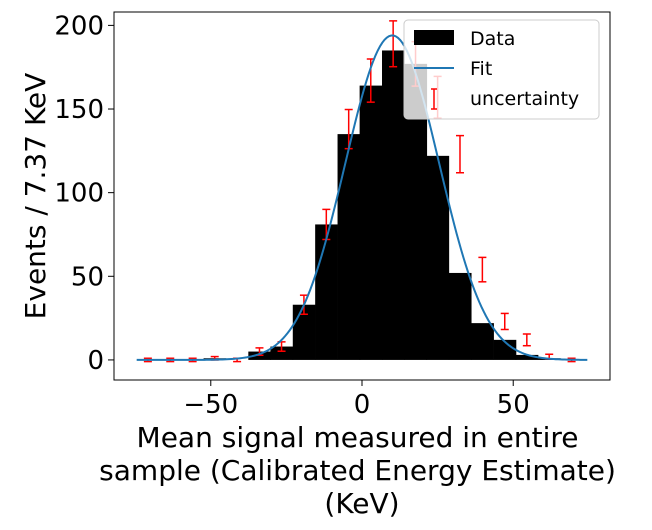 This screenshot has height=530, width=652. Describe the element at coordinates (87, 277) in the screenshot. I see `y-tick-label: 50` at that location.